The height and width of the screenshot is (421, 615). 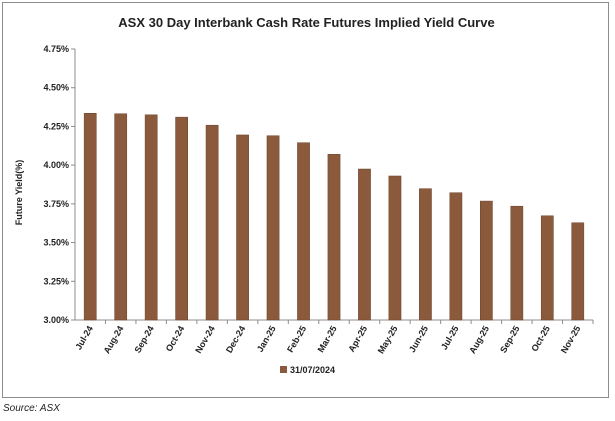 What do you see at coordinates (266, 339) in the screenshot?
I see `x-tick-label: Jan-25` at bounding box center [266, 339].